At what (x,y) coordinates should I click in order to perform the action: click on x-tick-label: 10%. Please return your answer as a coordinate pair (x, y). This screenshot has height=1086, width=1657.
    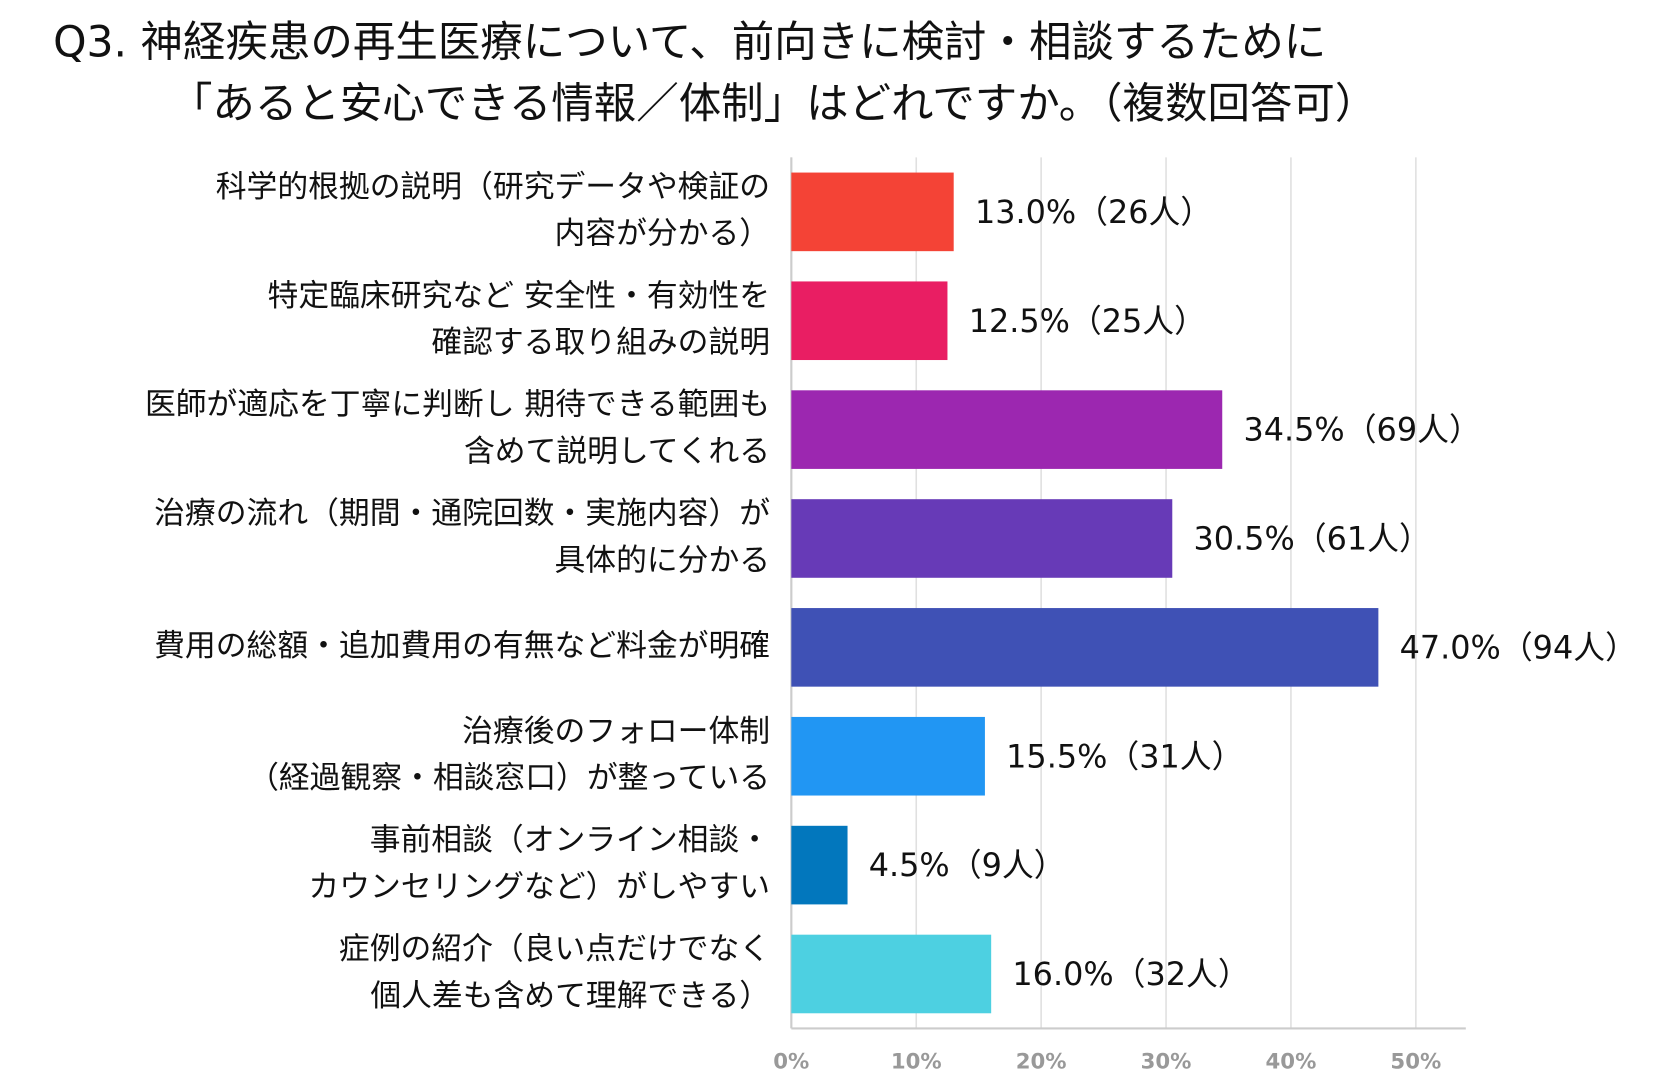
    Looking at the image, I should click on (916, 1061).